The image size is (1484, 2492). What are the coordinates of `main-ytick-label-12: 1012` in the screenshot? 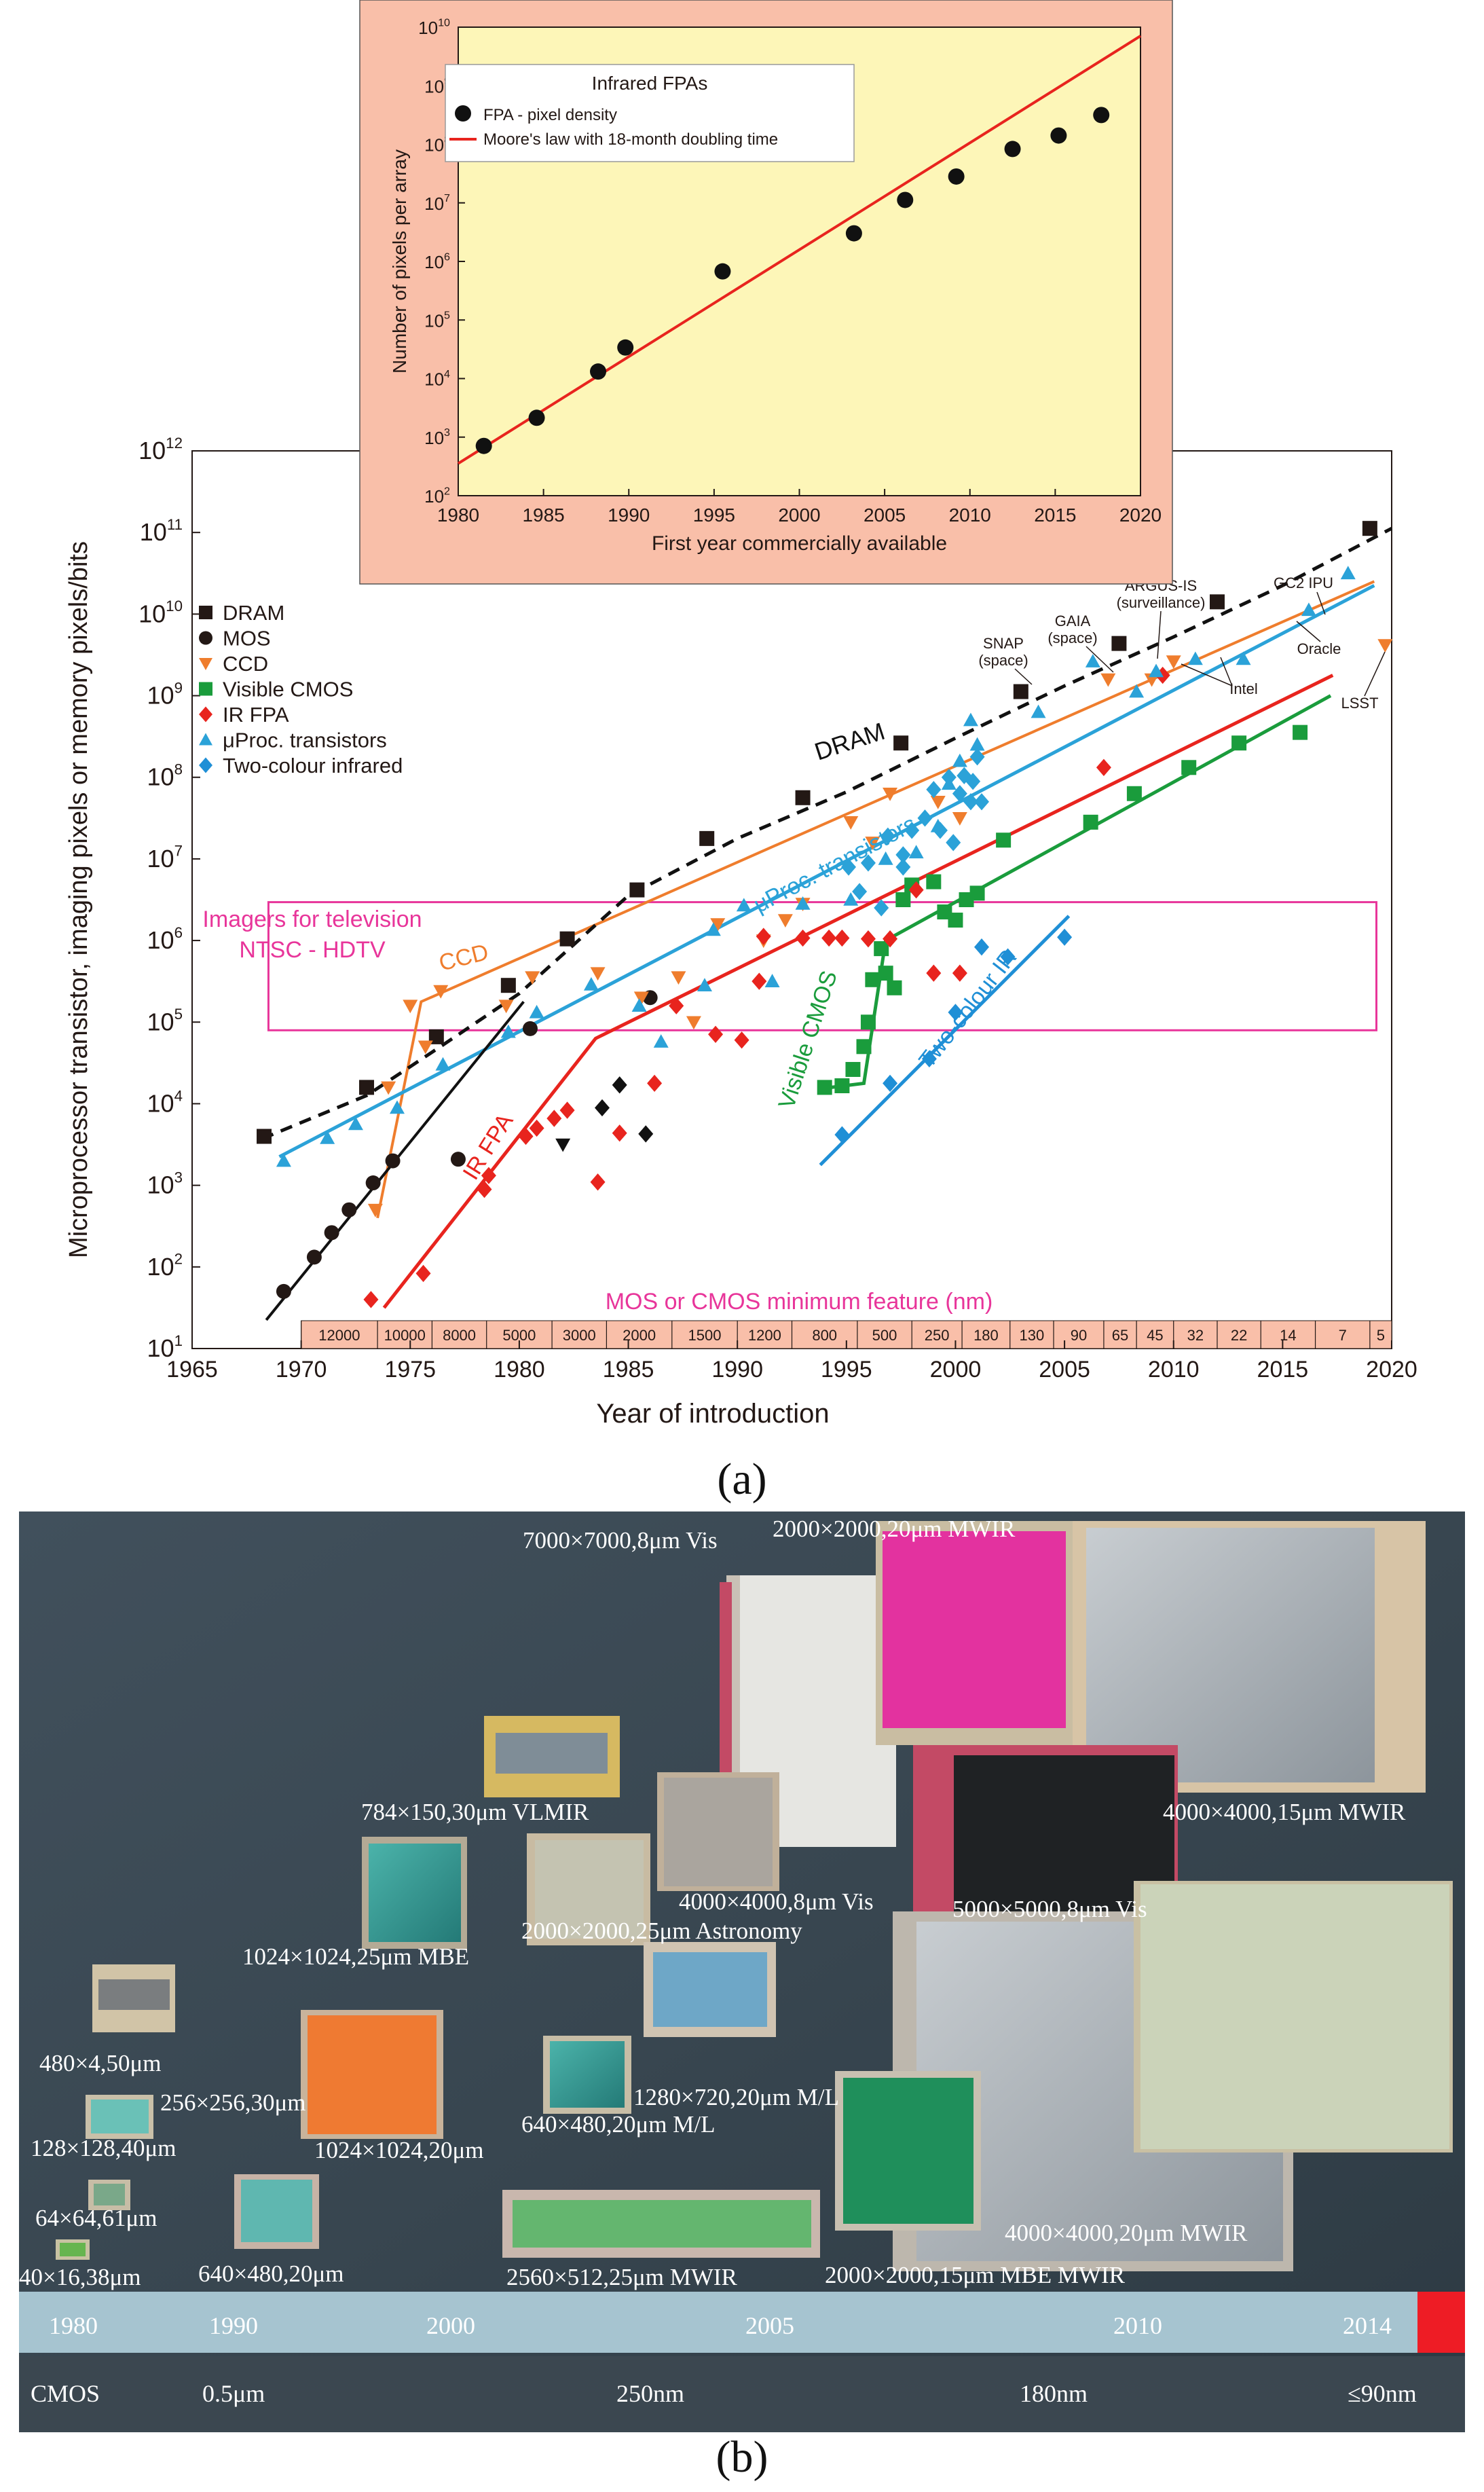 It's located at (160, 449).